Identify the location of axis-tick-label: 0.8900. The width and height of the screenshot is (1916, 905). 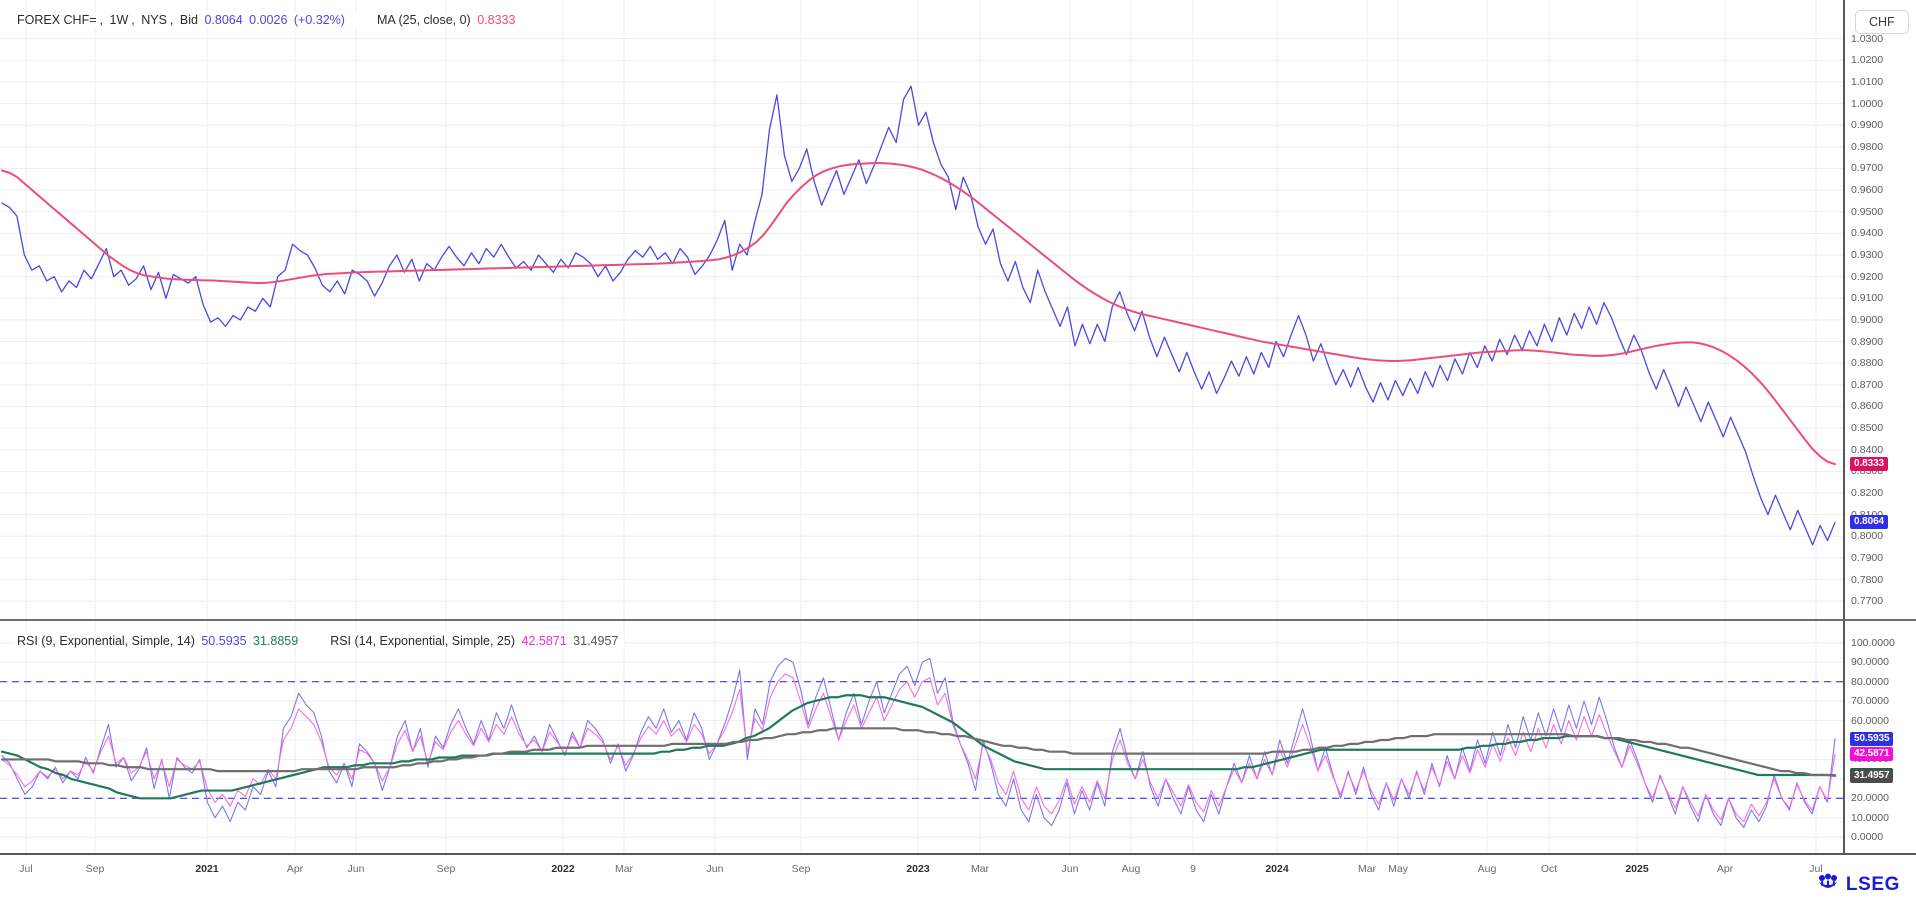
(1867, 341).